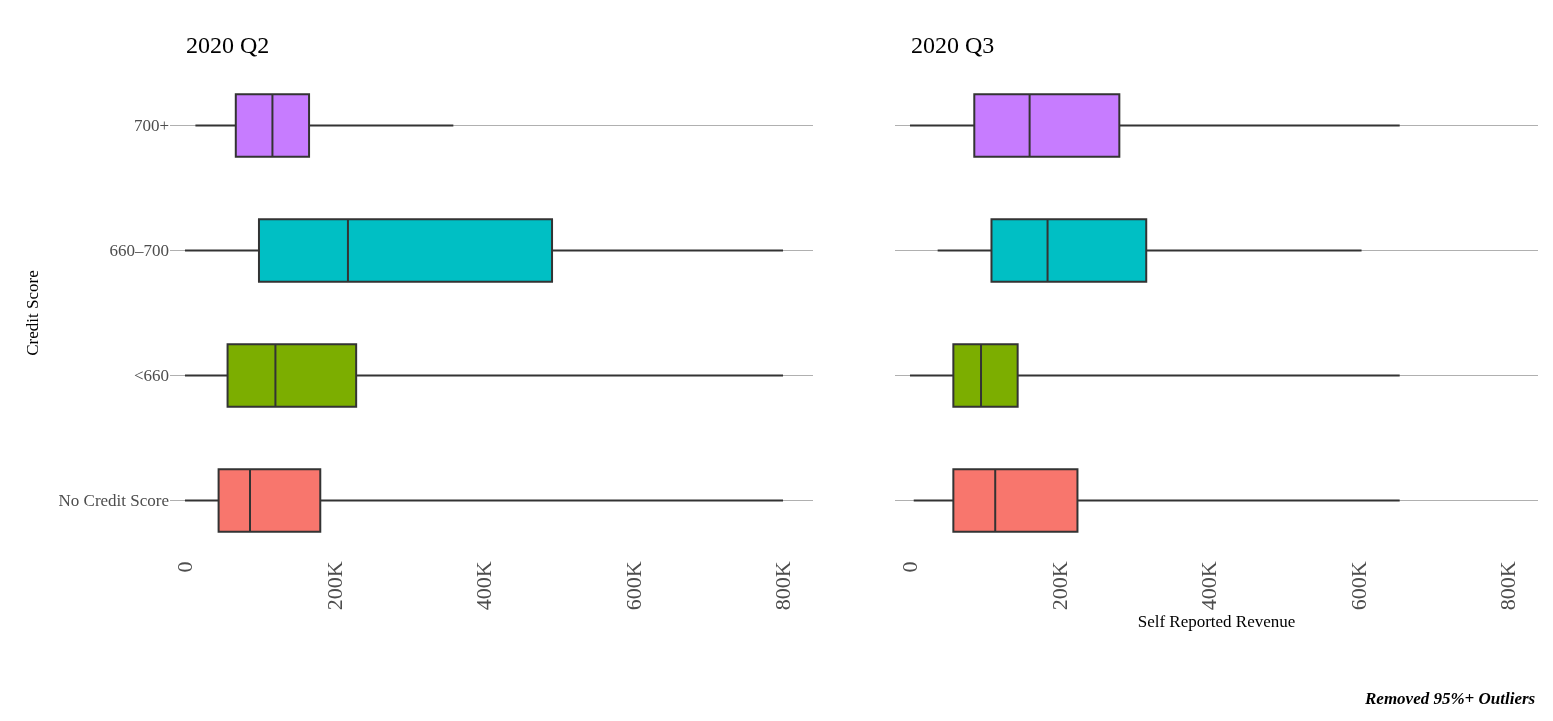  Describe the element at coordinates (139, 251) in the screenshot. I see `y-tick-label: 660–700` at that location.